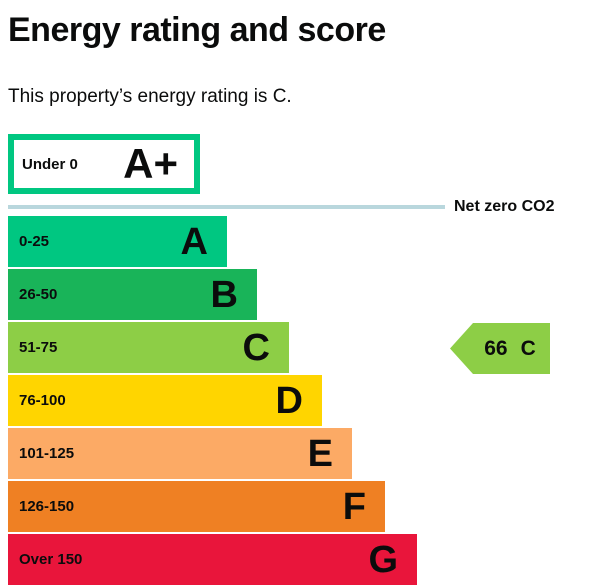 The height and width of the screenshot is (588, 601). What do you see at coordinates (528, 348) in the screenshot?
I see `current-rating-band: C` at bounding box center [528, 348].